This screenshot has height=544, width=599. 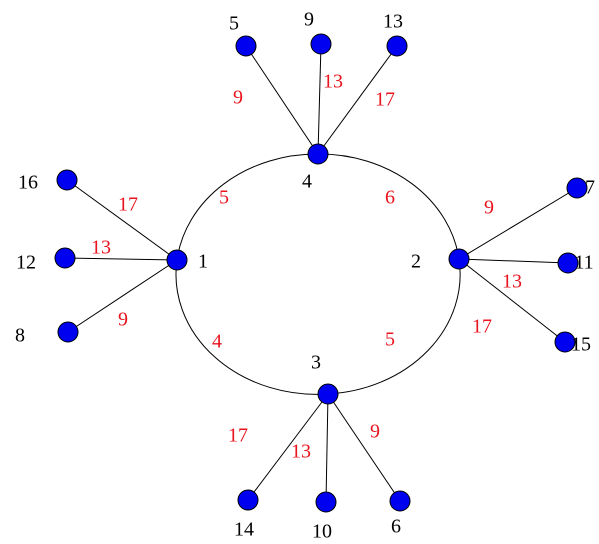 What do you see at coordinates (322, 532) in the screenshot?
I see `node-label: 10` at bounding box center [322, 532].